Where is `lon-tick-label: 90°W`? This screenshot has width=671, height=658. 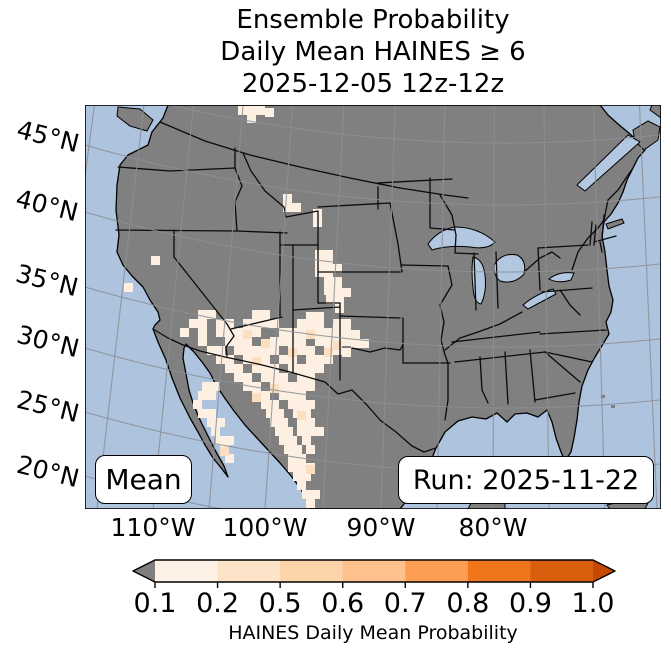 lon-tick-label: 90°W is located at coordinates (381, 527).